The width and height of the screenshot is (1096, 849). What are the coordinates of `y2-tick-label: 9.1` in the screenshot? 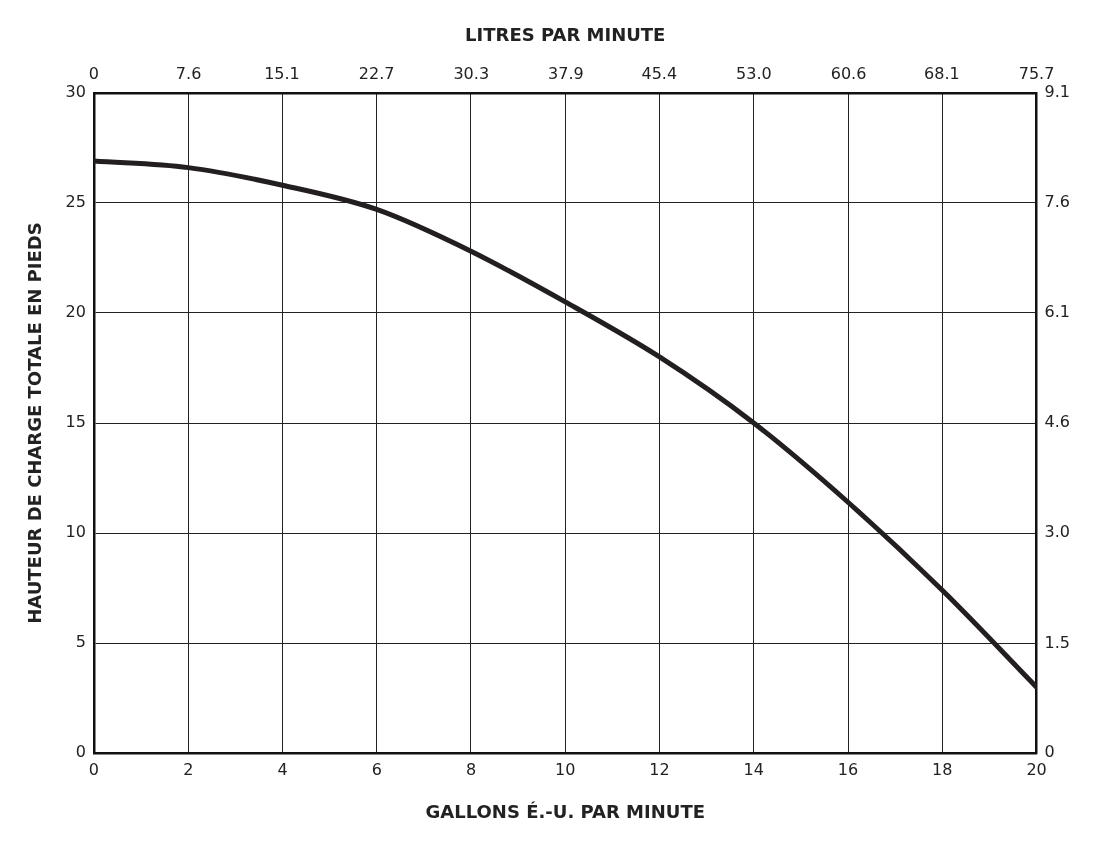 It's located at (1057, 91).